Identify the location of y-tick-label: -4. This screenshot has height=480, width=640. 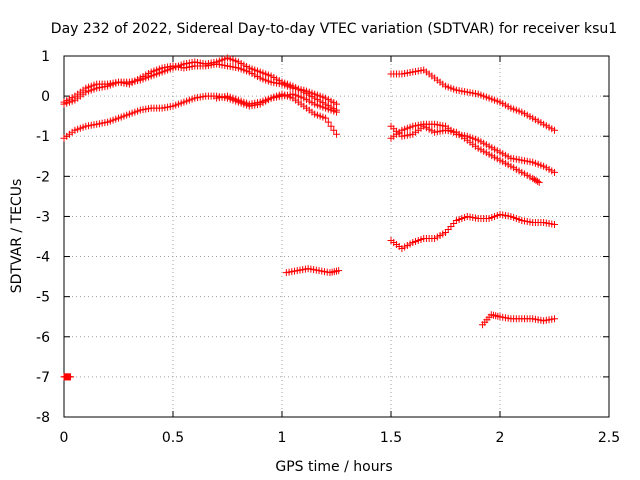
(43, 258).